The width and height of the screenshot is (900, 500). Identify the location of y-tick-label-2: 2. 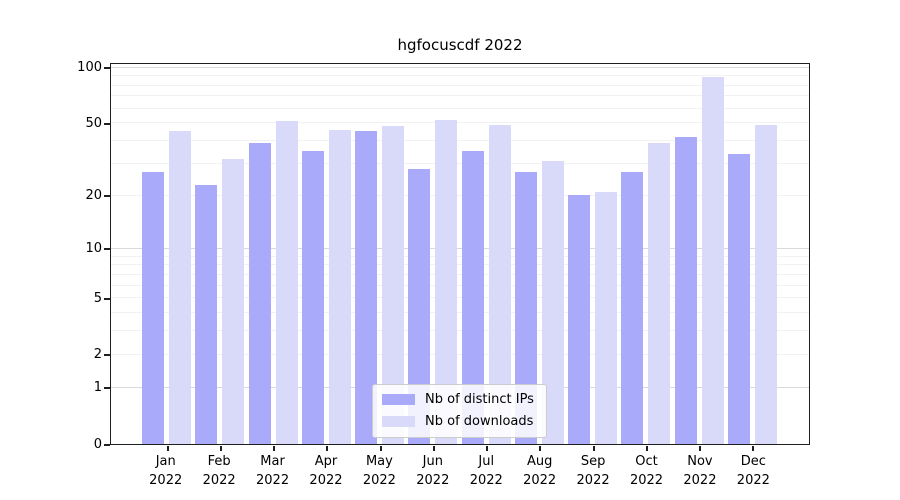
(97, 355).